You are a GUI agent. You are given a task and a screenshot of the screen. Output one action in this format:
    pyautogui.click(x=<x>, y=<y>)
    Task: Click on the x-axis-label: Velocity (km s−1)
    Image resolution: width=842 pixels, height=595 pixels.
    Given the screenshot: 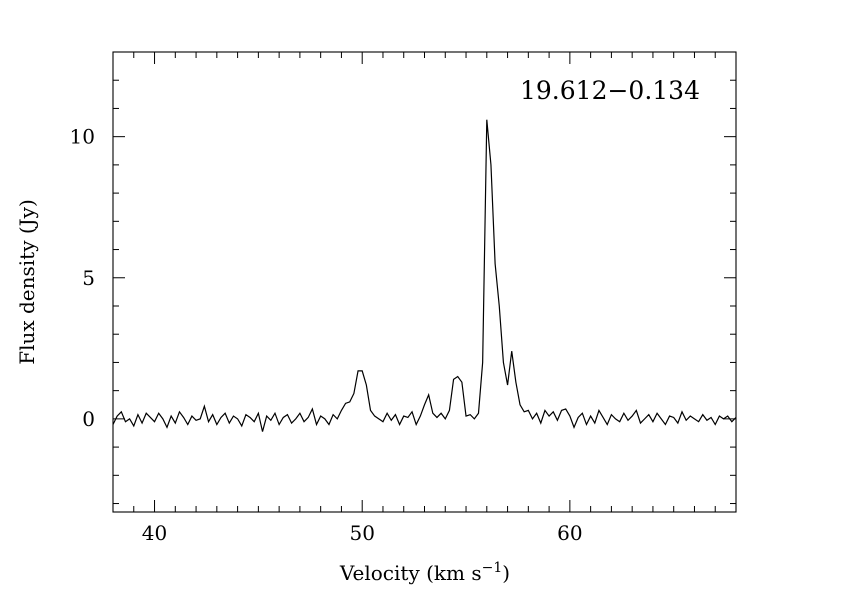 What is the action you would take?
    pyautogui.click(x=424, y=572)
    